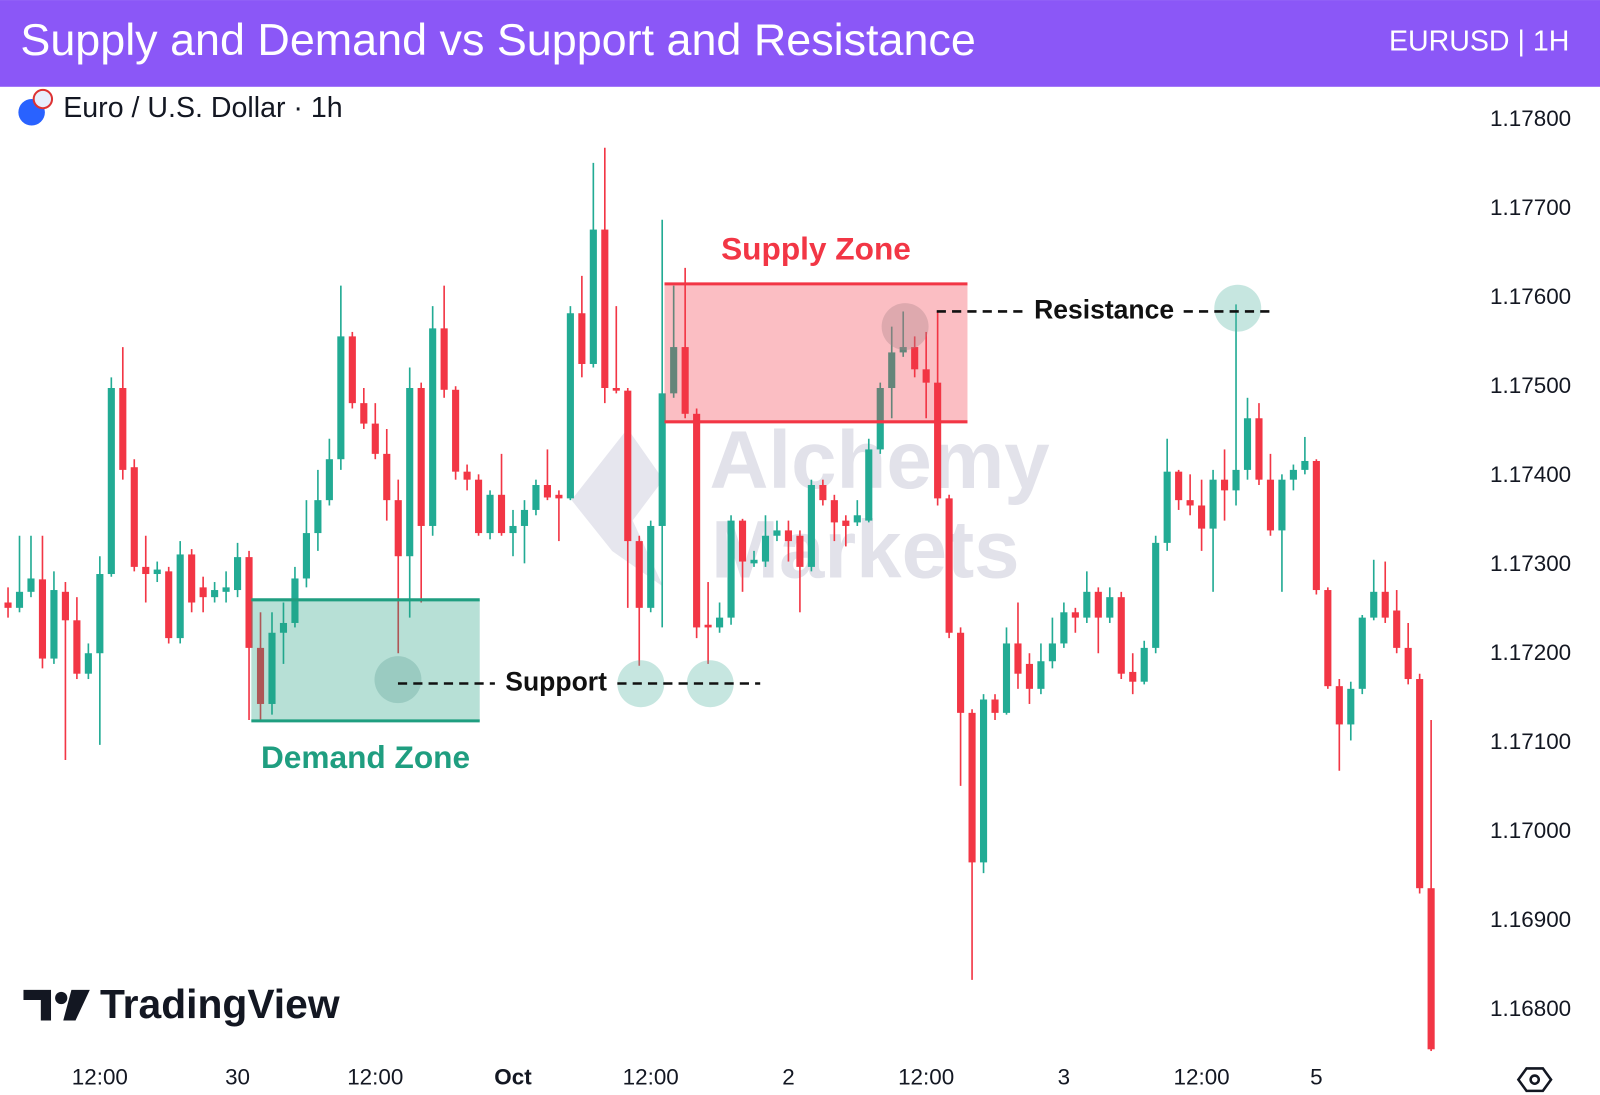  What do you see at coordinates (1316, 1077) in the screenshot?
I see `x-tick-label: 5` at bounding box center [1316, 1077].